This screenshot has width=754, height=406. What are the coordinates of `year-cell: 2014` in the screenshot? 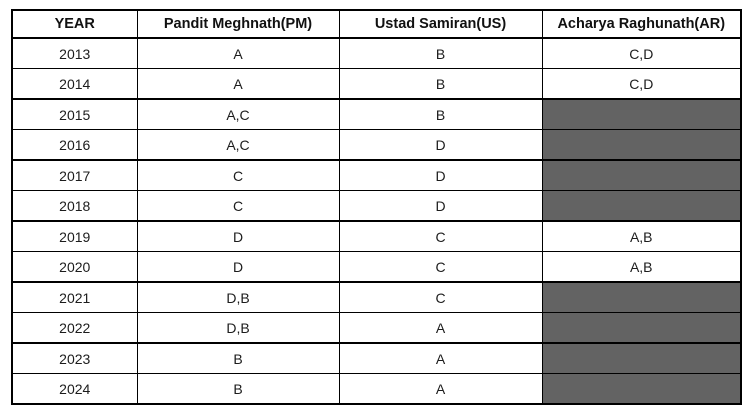 It's located at (74, 84).